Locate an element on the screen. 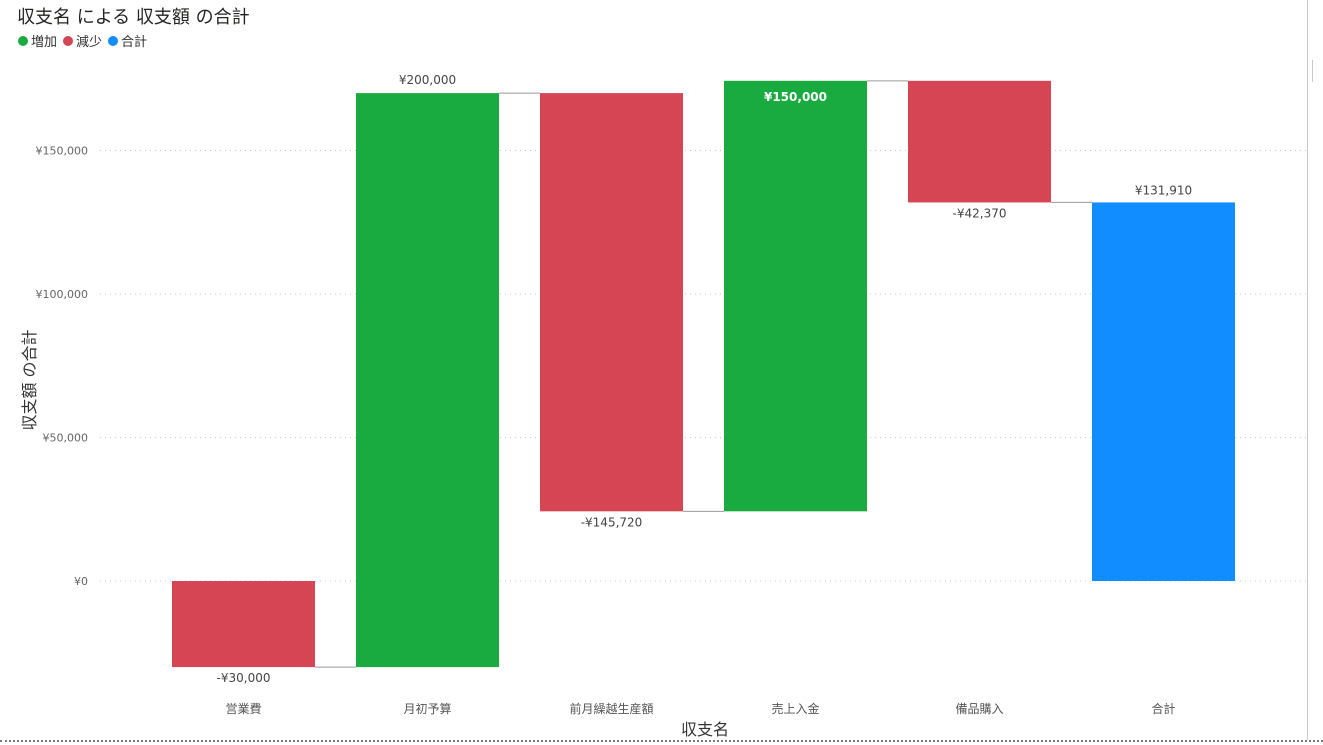 The image size is (1323, 745). x-tick-label: 月初予算 is located at coordinates (427, 708).